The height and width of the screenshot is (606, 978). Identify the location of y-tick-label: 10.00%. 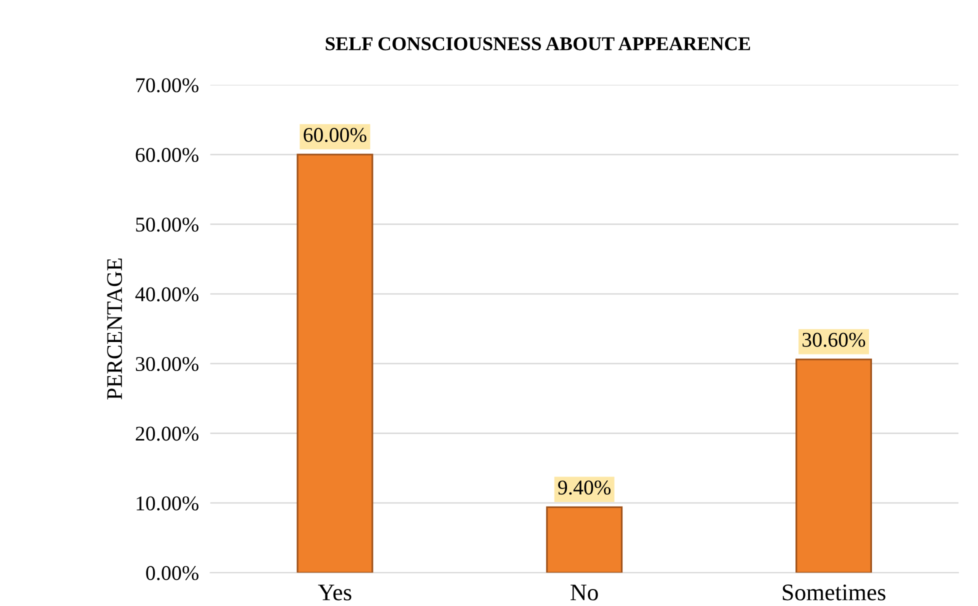
(167, 503).